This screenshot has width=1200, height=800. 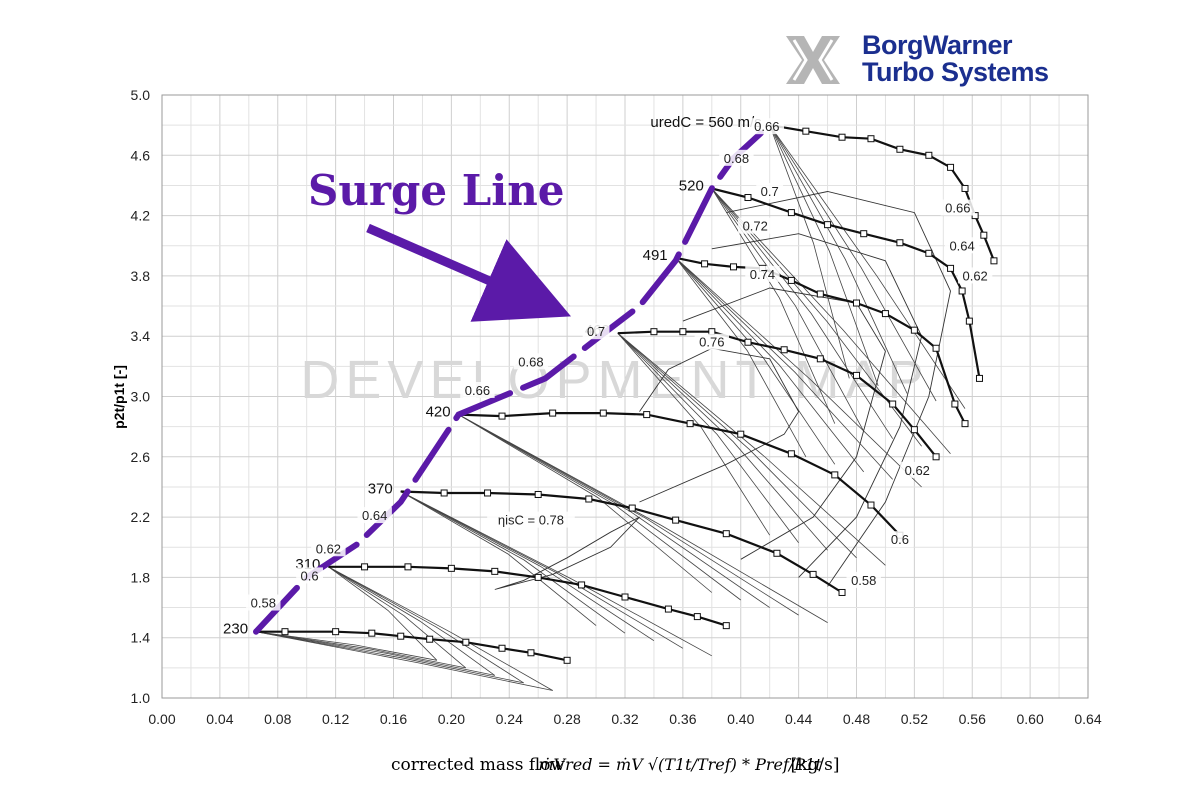 I want to click on x-tick-label: 0.00, so click(x=161, y=719).